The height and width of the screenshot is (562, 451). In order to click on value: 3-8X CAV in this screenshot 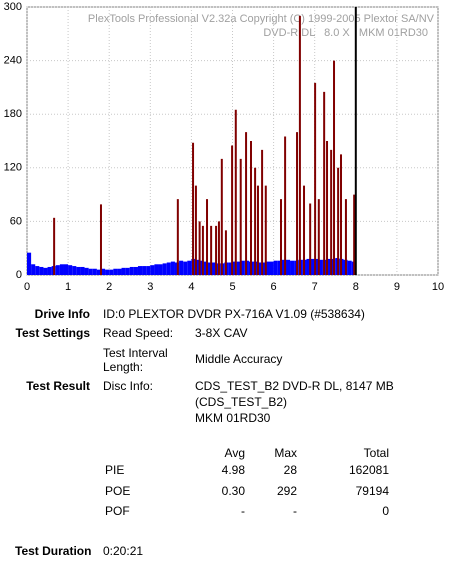, I will do `click(221, 333)`.